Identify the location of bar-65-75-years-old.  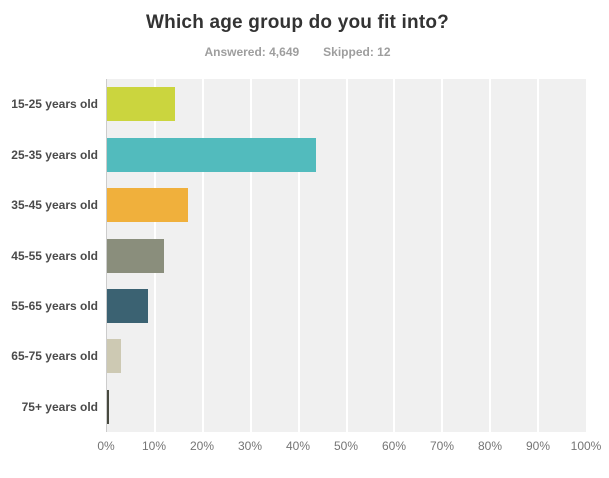
(114, 356).